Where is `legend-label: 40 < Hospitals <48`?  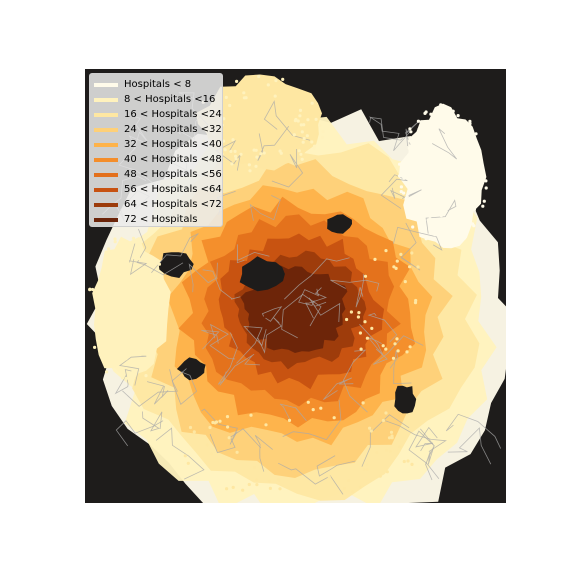
legend-label: 40 < Hospitals <48 is located at coordinates (173, 159).